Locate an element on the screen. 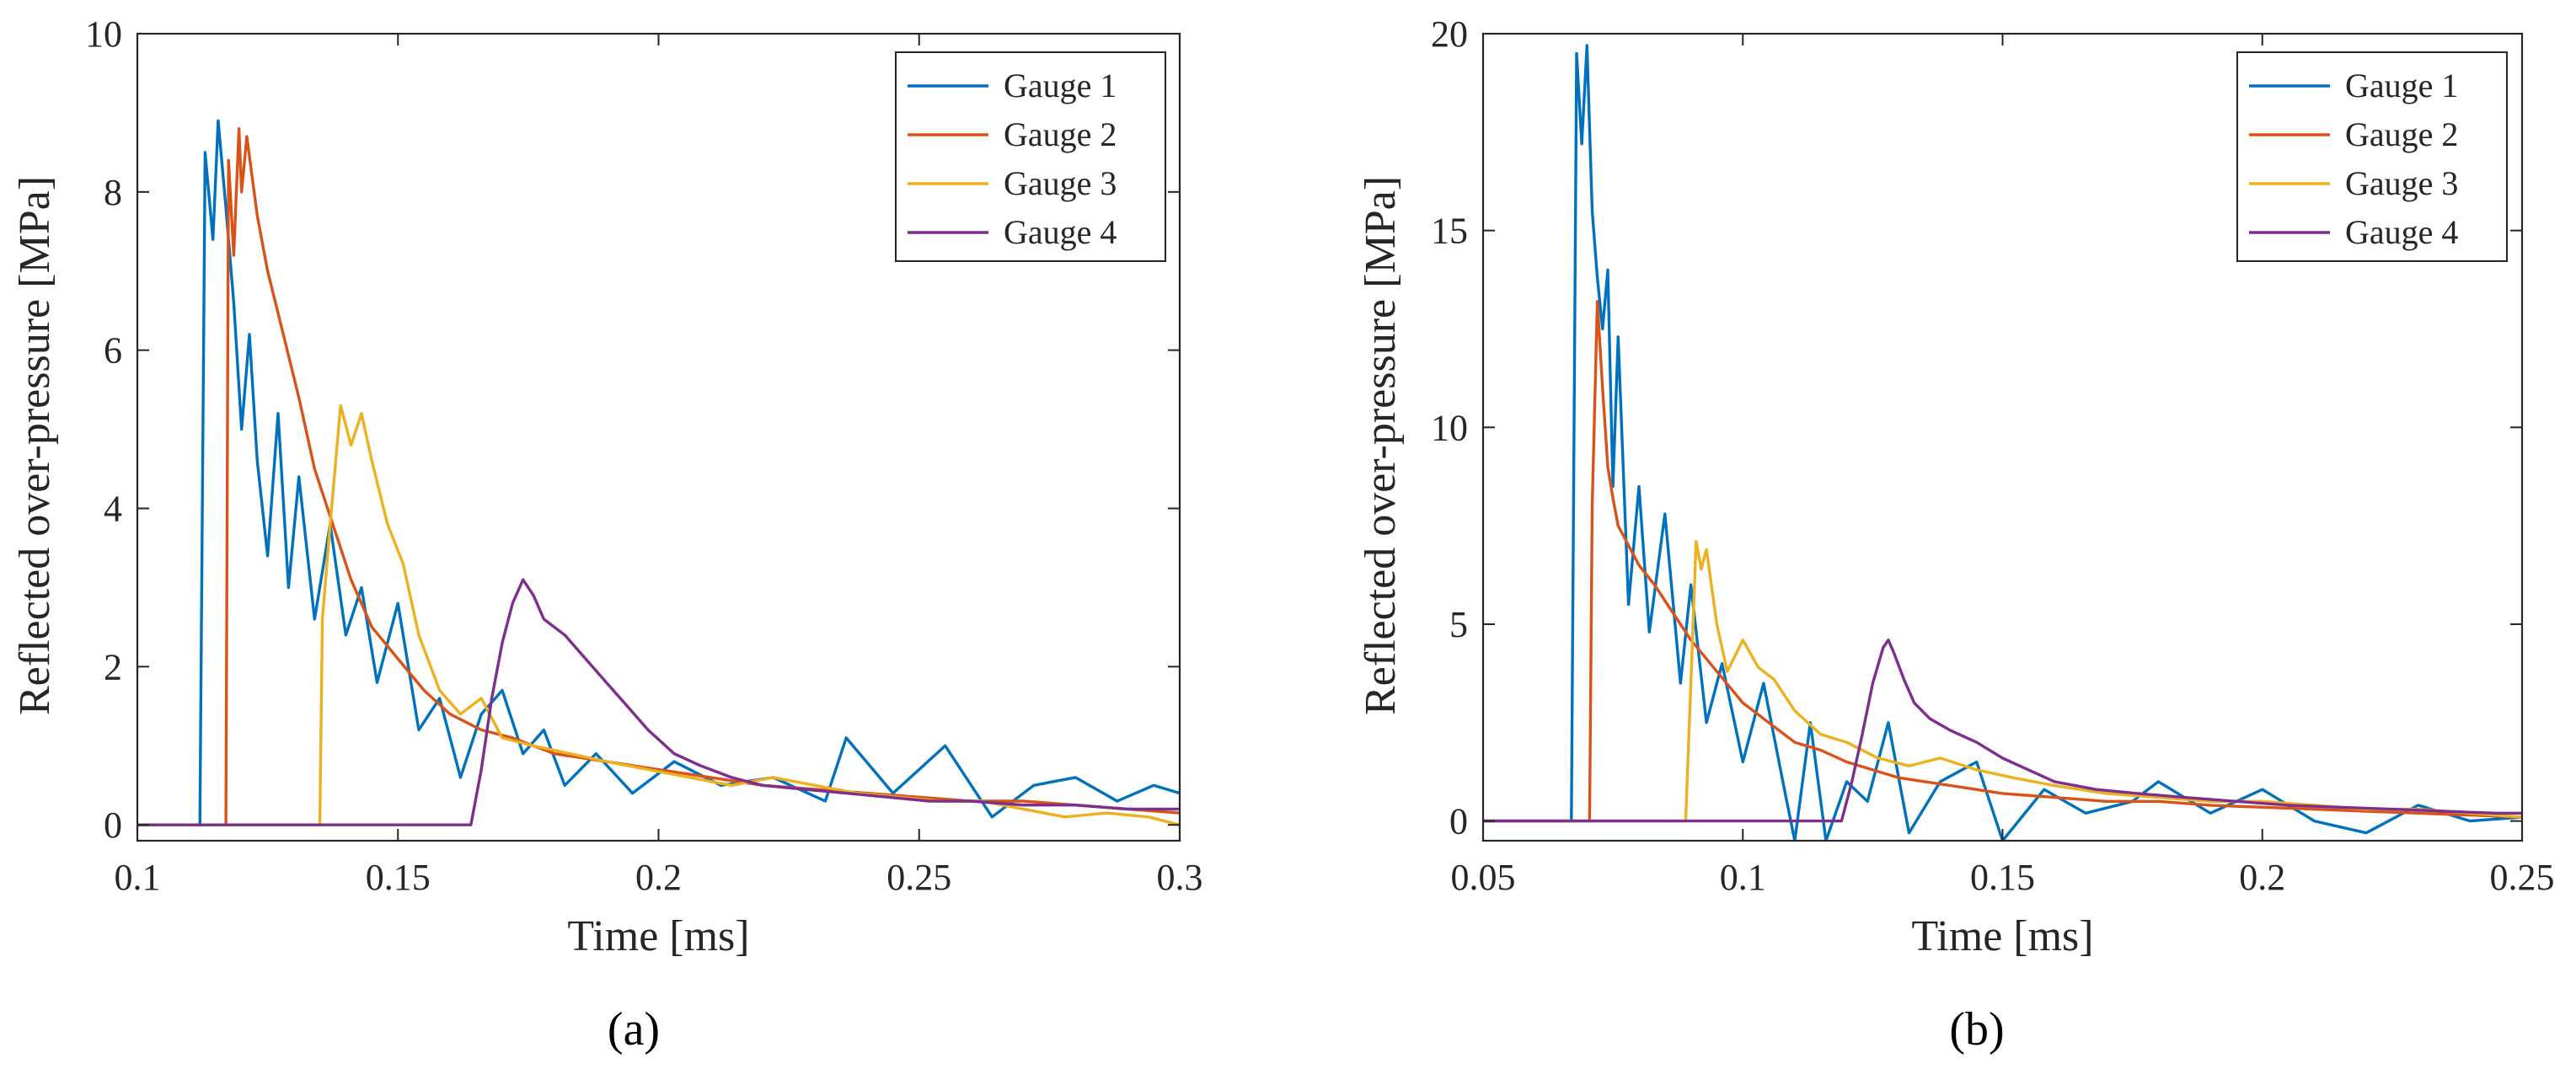 The height and width of the screenshot is (1069, 2576). panel-a-legend: Gauge 1 Gauge 2 Gauge 3 Gauge 4 is located at coordinates (1030, 156).